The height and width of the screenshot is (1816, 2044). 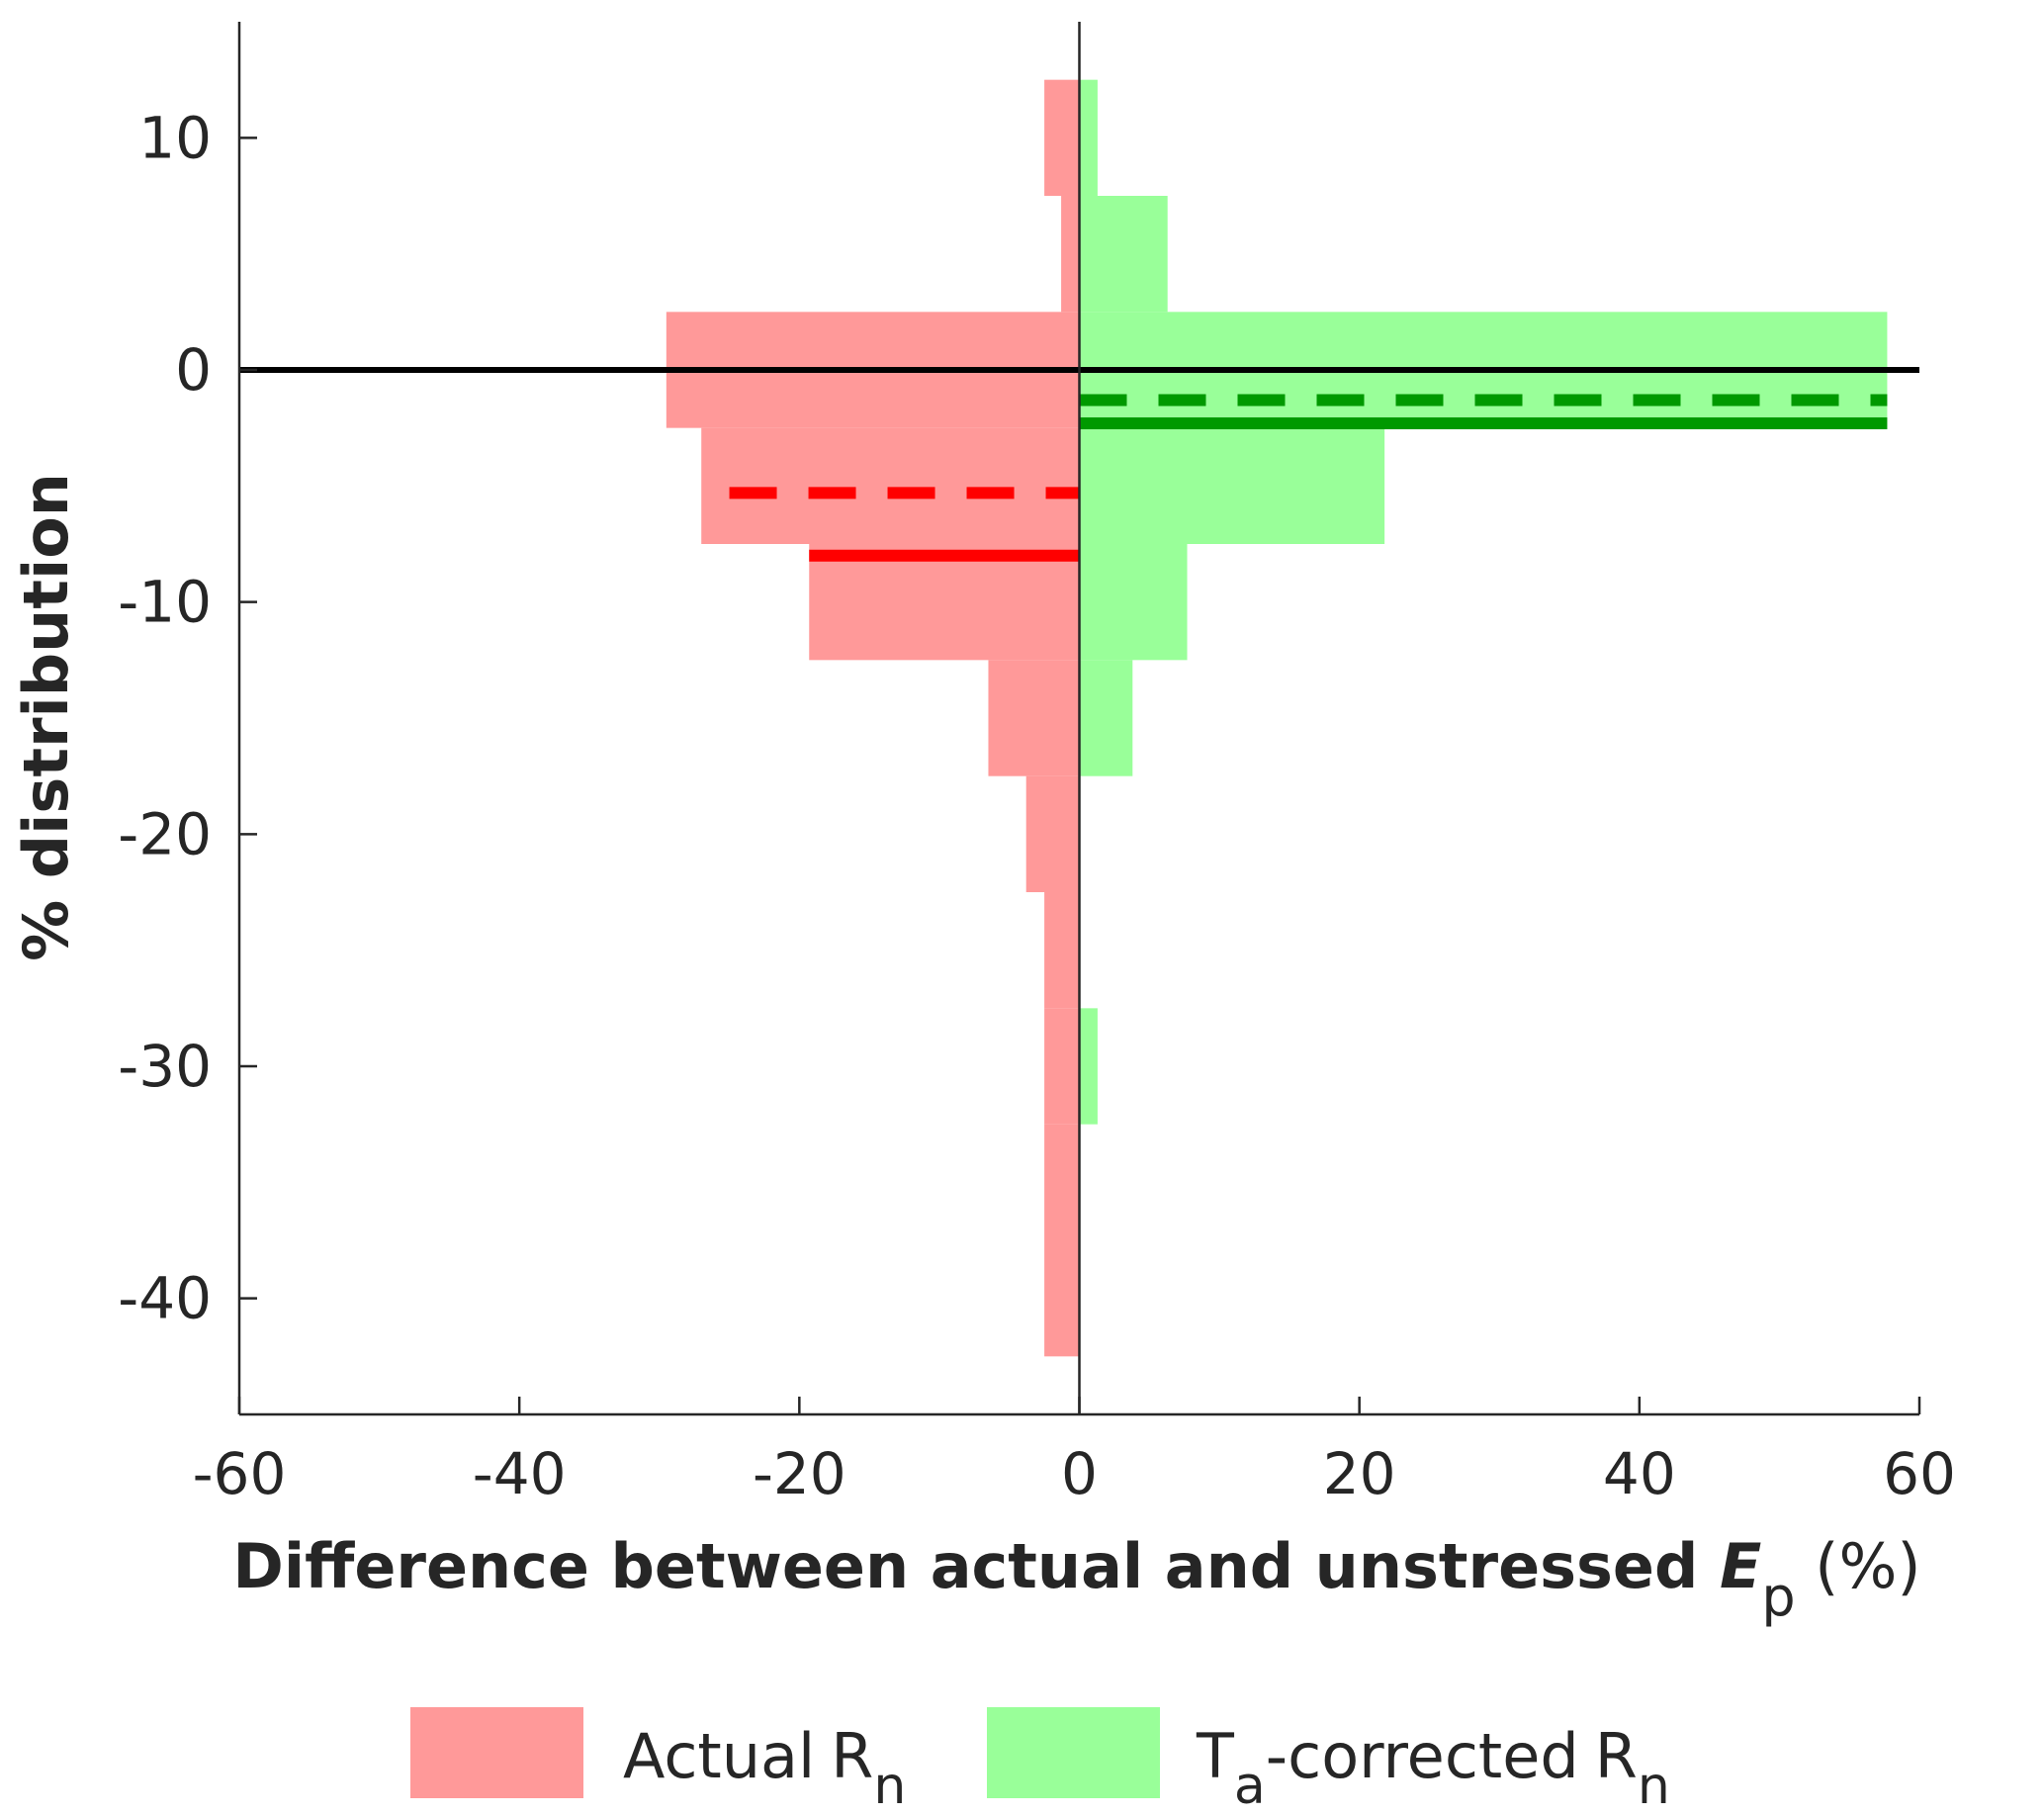 I want to click on legend-ta-prefix-sub: a, so click(x=1250, y=1786).